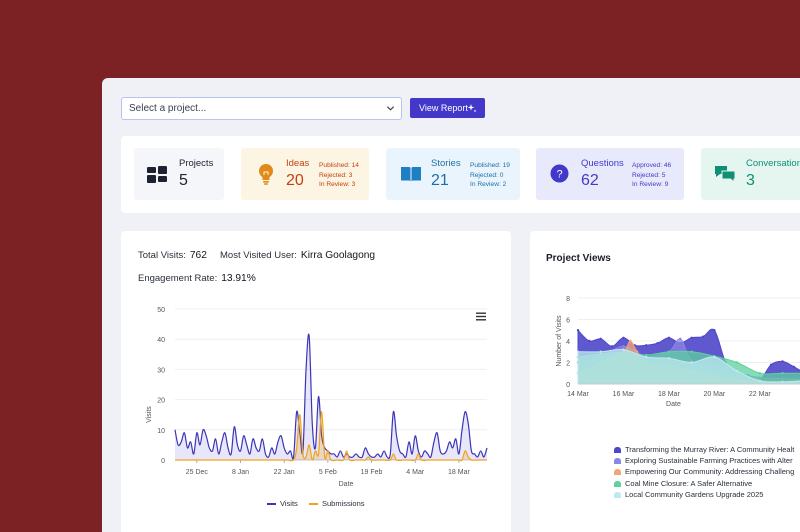 The height and width of the screenshot is (532, 800). Describe the element at coordinates (568, 342) in the screenshot. I see `y-tick-label: 4` at that location.